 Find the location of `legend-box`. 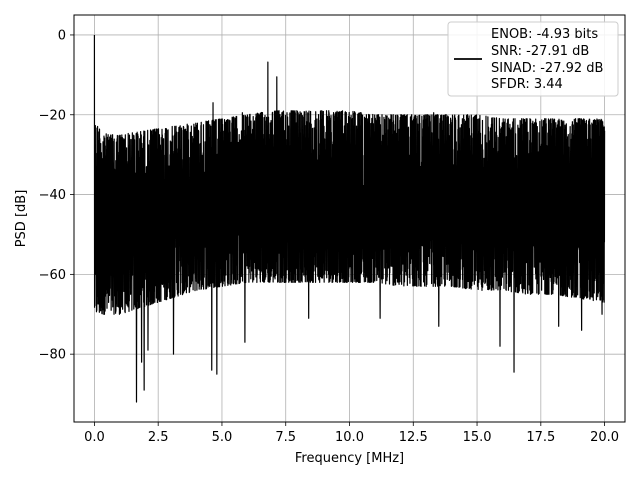

legend-box is located at coordinates (533, 59).